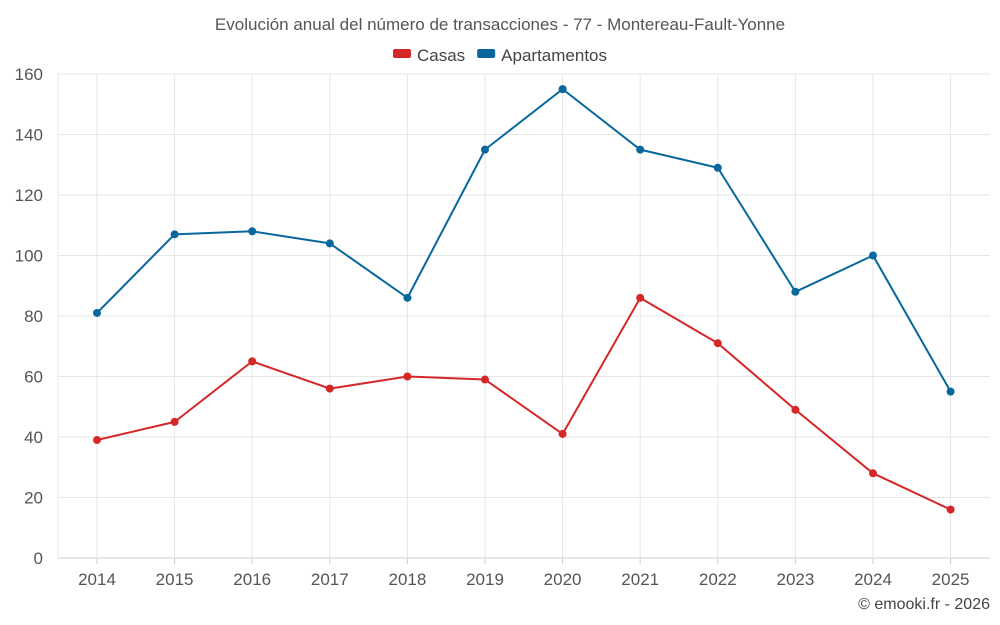 The image size is (1000, 625). What do you see at coordinates (33, 316) in the screenshot?
I see `y-tick-label: 80` at bounding box center [33, 316].